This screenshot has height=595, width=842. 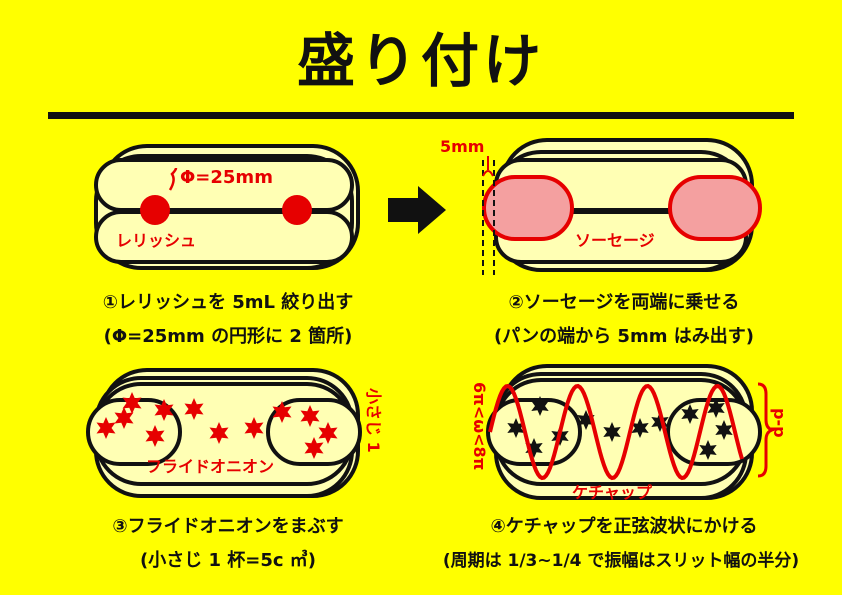 I want to click on ketchup-label: ケチャップ, so click(x=612, y=492).